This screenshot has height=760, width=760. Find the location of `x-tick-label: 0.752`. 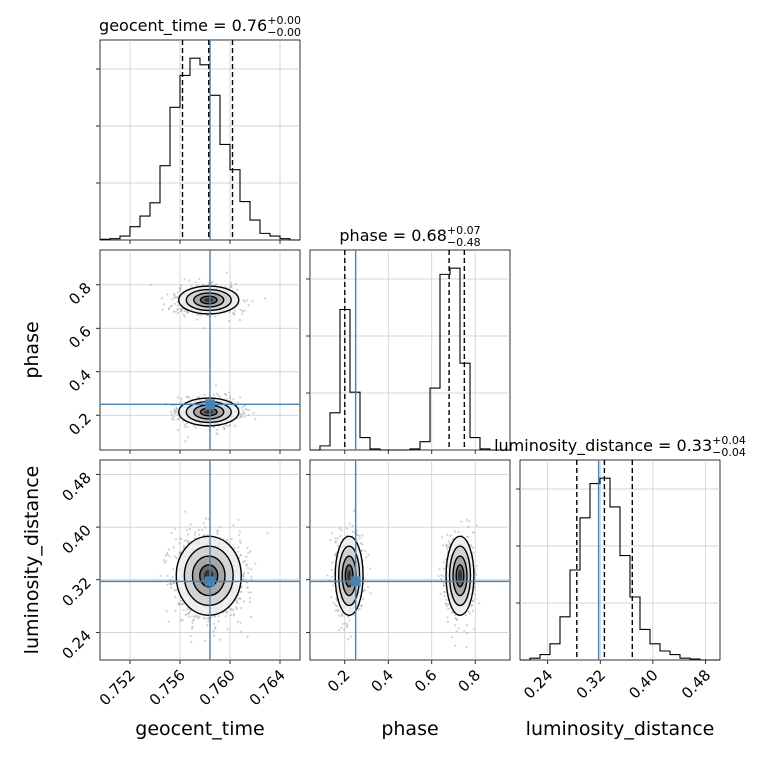

x-tick-label: 0.752 is located at coordinates (117, 687).